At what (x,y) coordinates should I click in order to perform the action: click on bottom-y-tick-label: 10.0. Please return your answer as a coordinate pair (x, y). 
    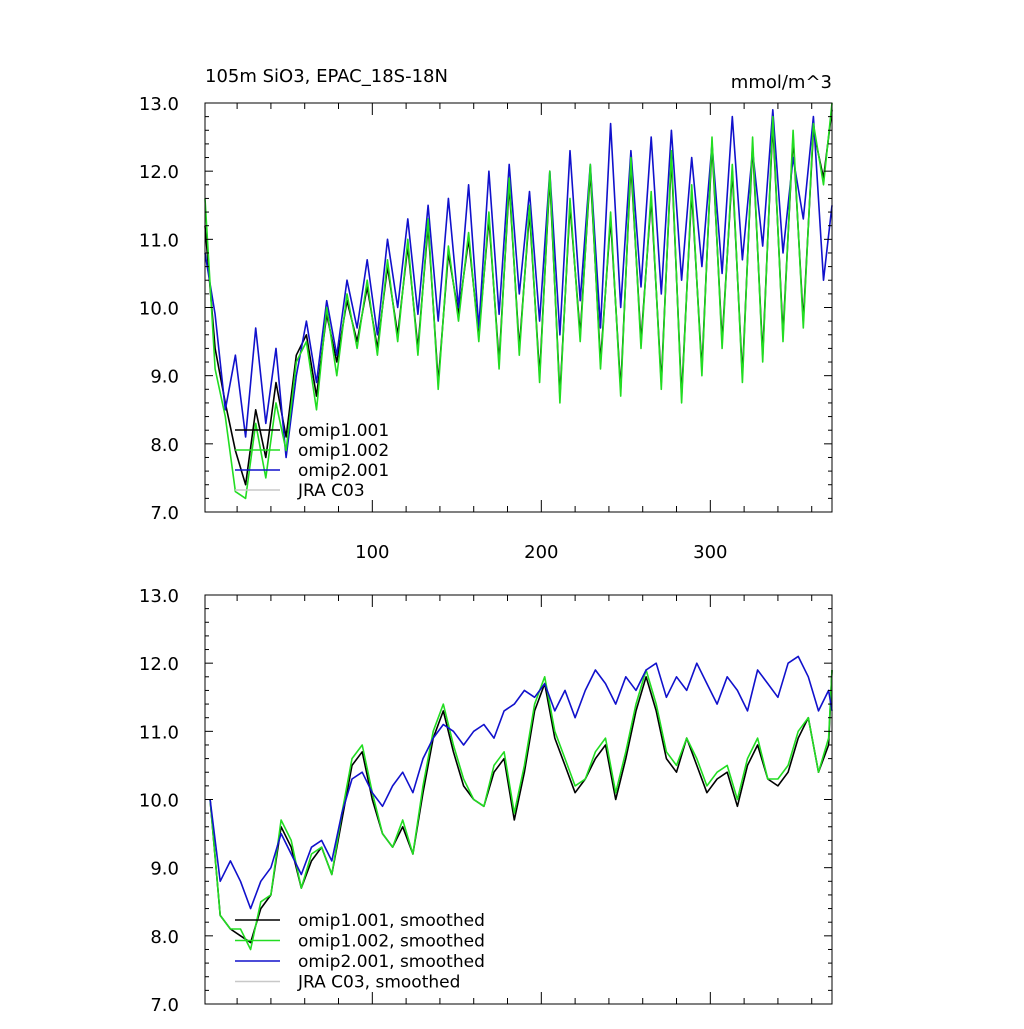
    Looking at the image, I should click on (159, 801).